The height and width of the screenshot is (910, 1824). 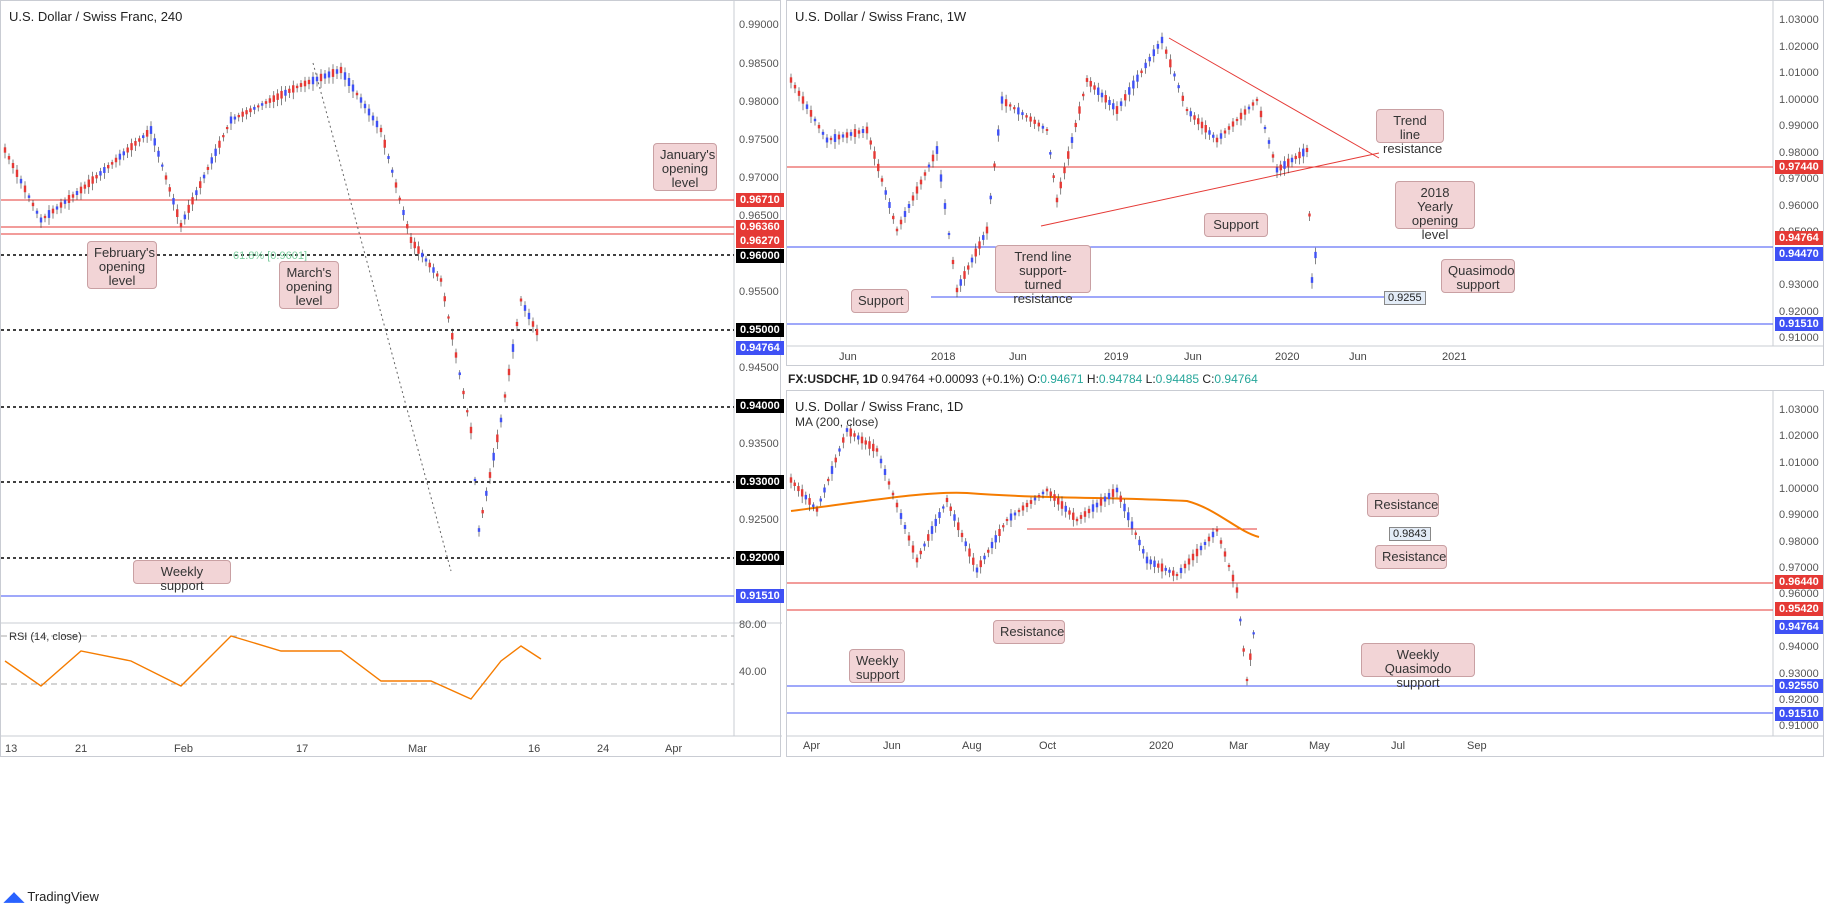 I want to click on level-tag: 0.95000, so click(x=760, y=330).